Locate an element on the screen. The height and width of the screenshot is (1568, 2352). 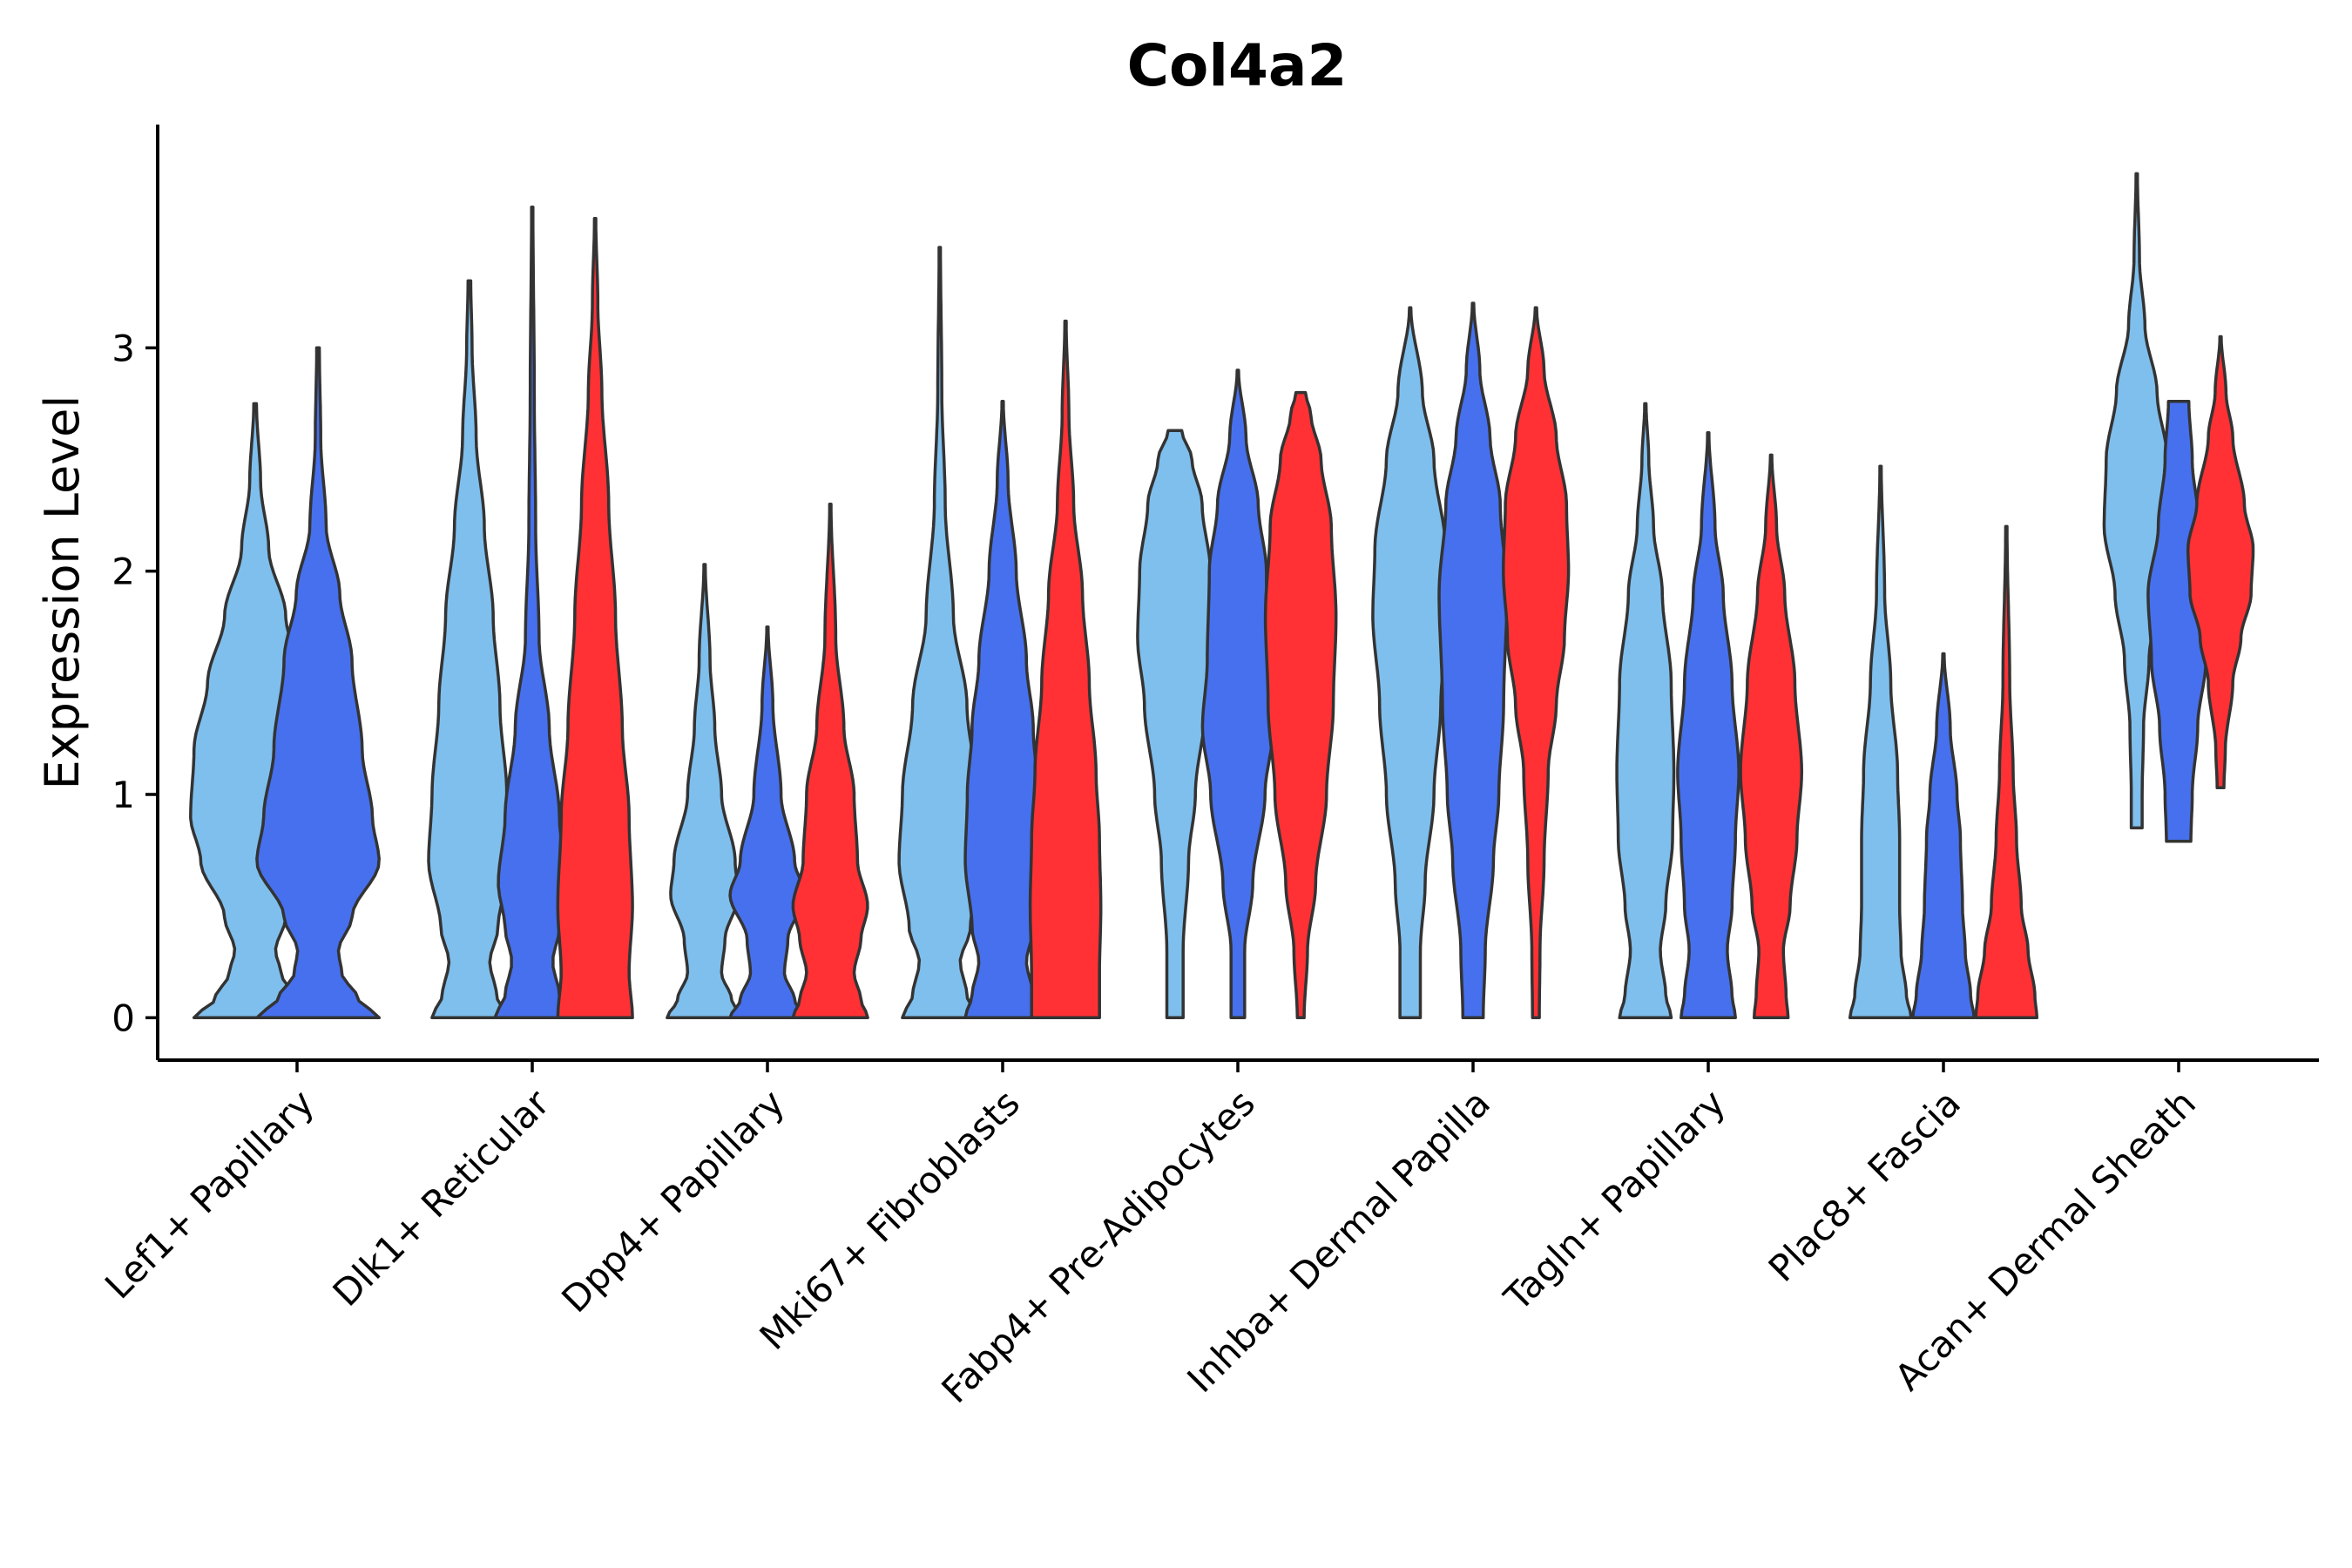
x-tick-label: Tagln+ Papillary is located at coordinates (1615, 1200).